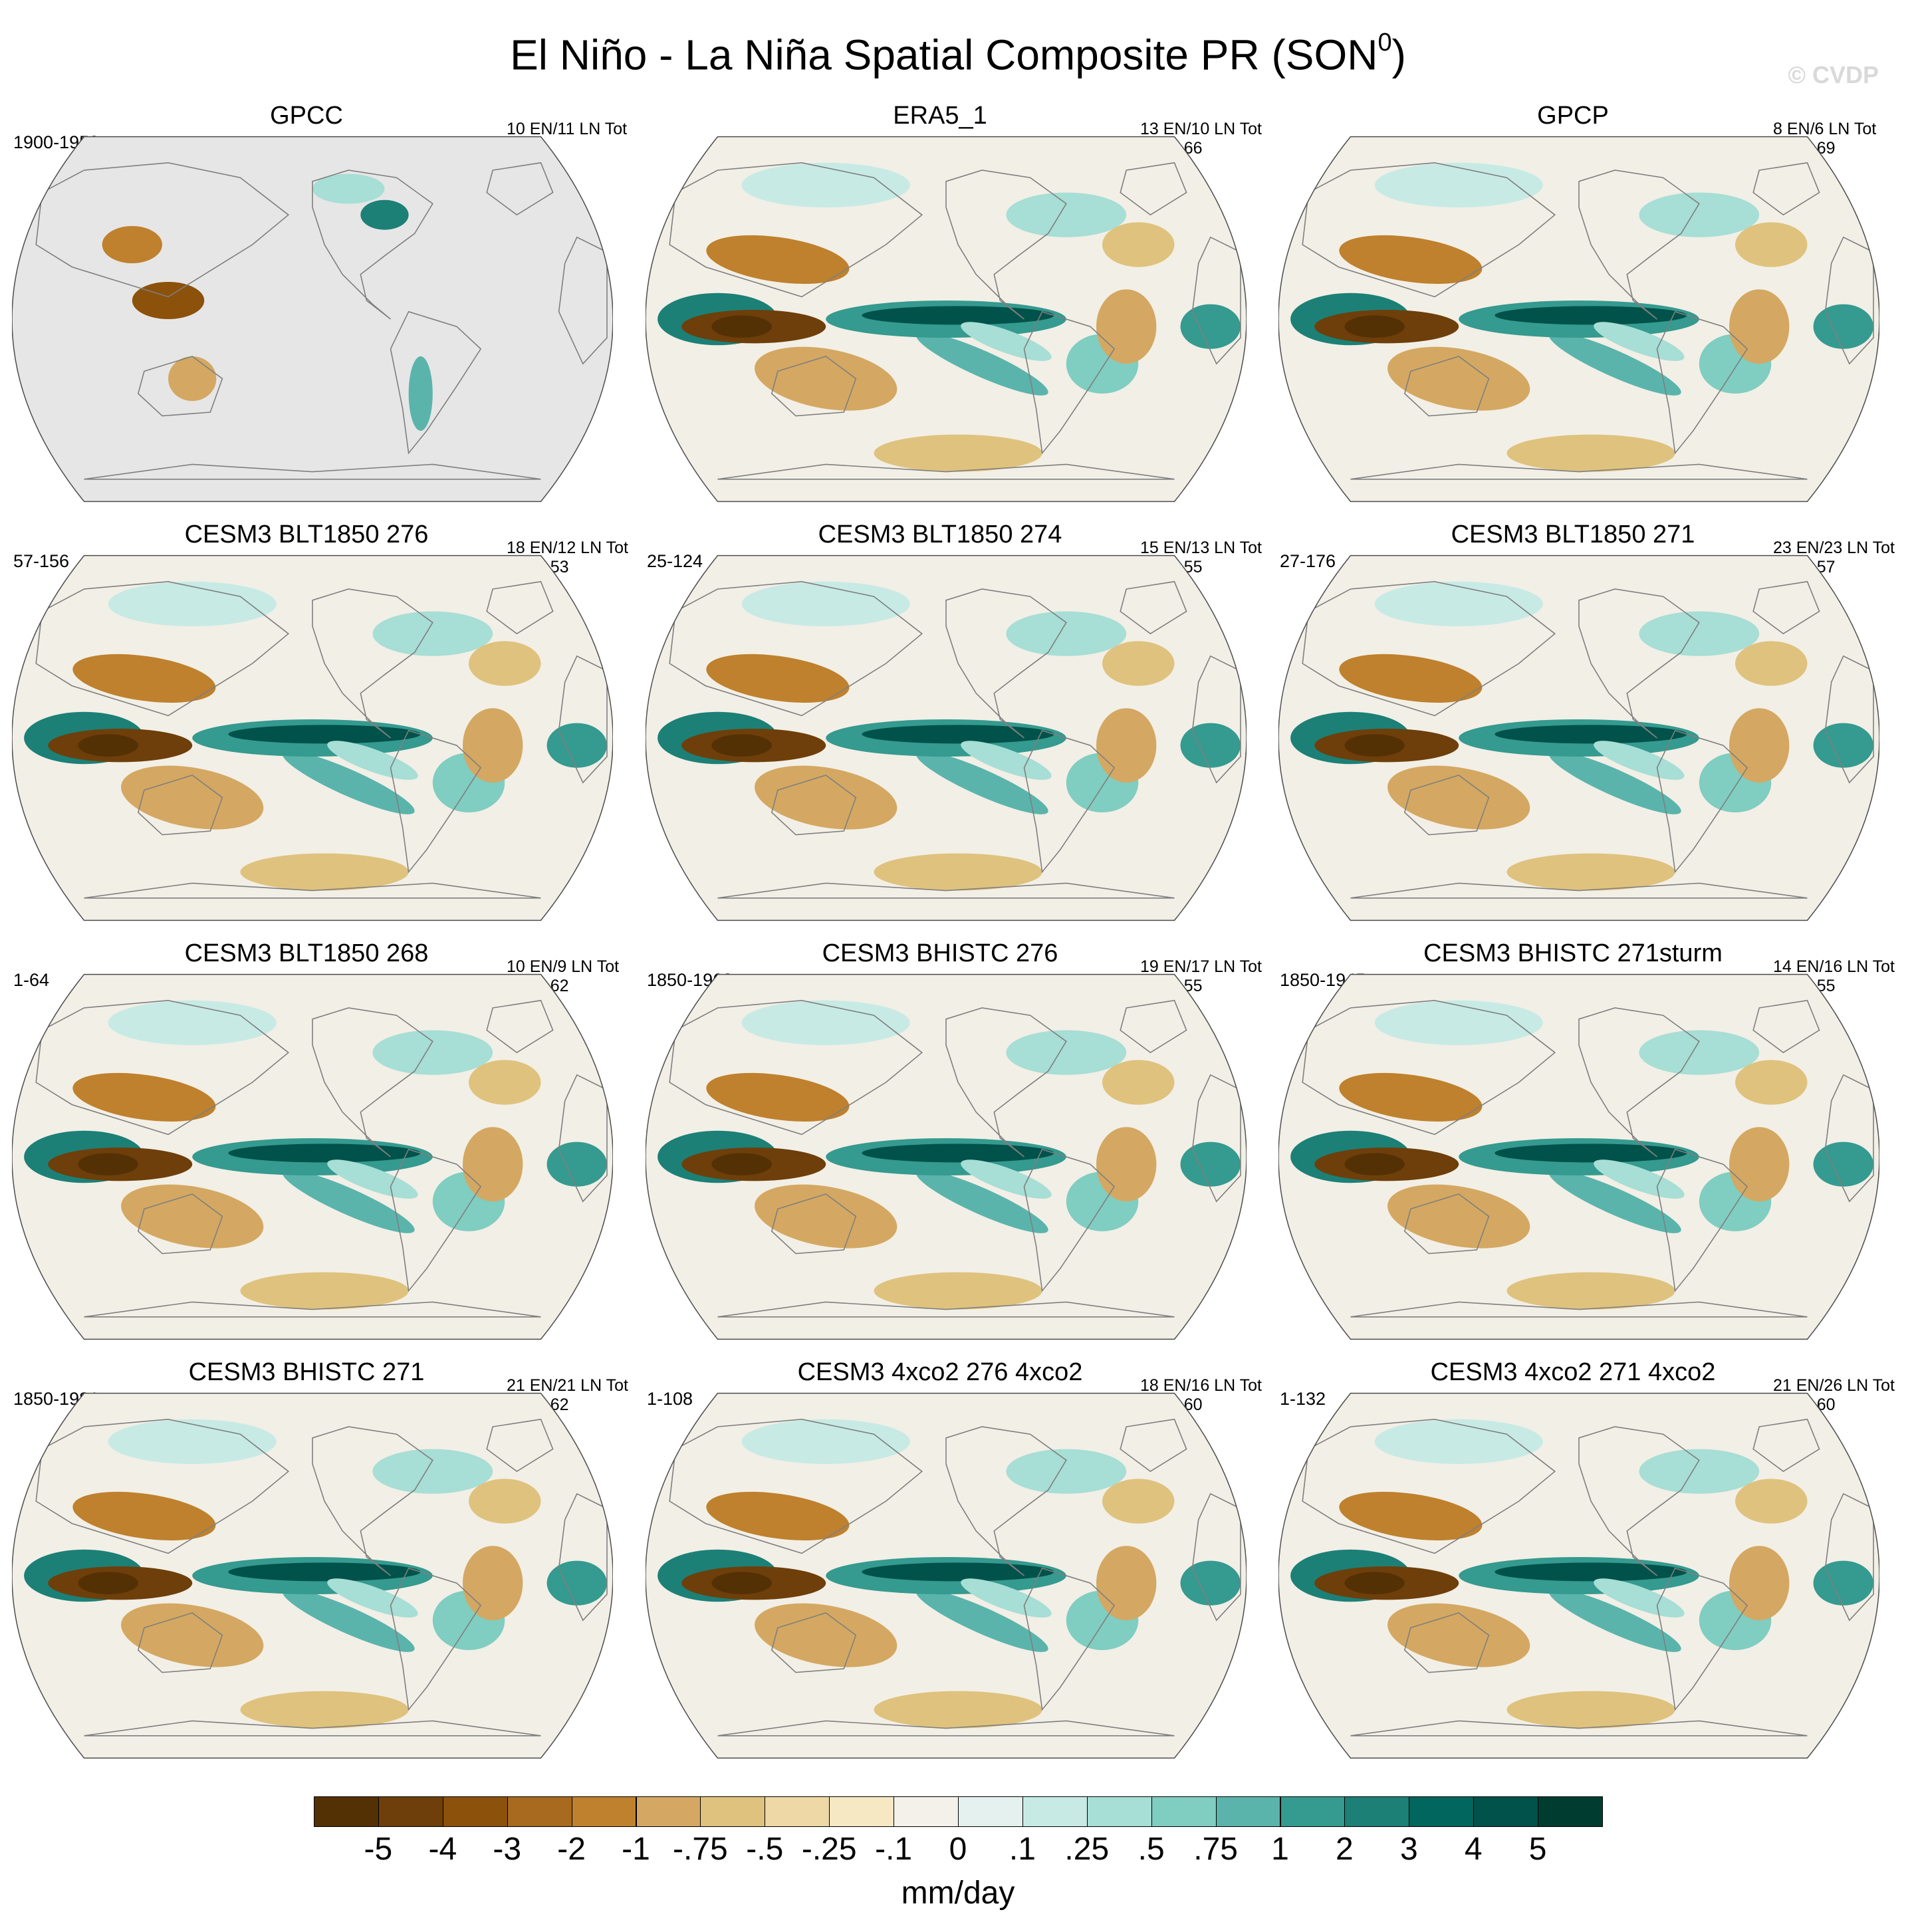 The width and height of the screenshot is (1916, 1932). I want to click on panel-title: CESM3 BHISTC 271sturm, so click(1573, 953).